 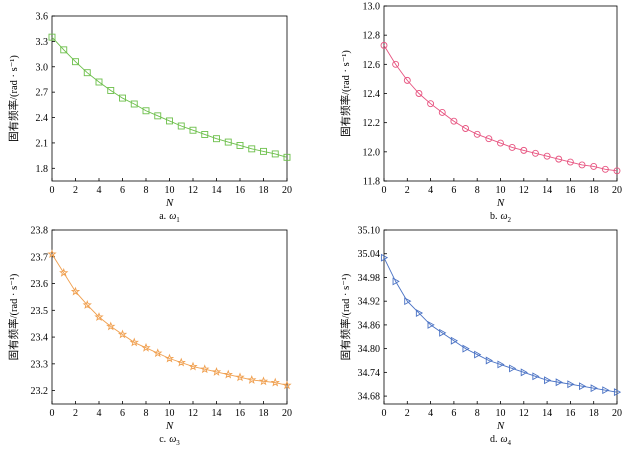 What do you see at coordinates (178, 220) in the screenshot?
I see `caption-subscript: 1` at bounding box center [178, 220].